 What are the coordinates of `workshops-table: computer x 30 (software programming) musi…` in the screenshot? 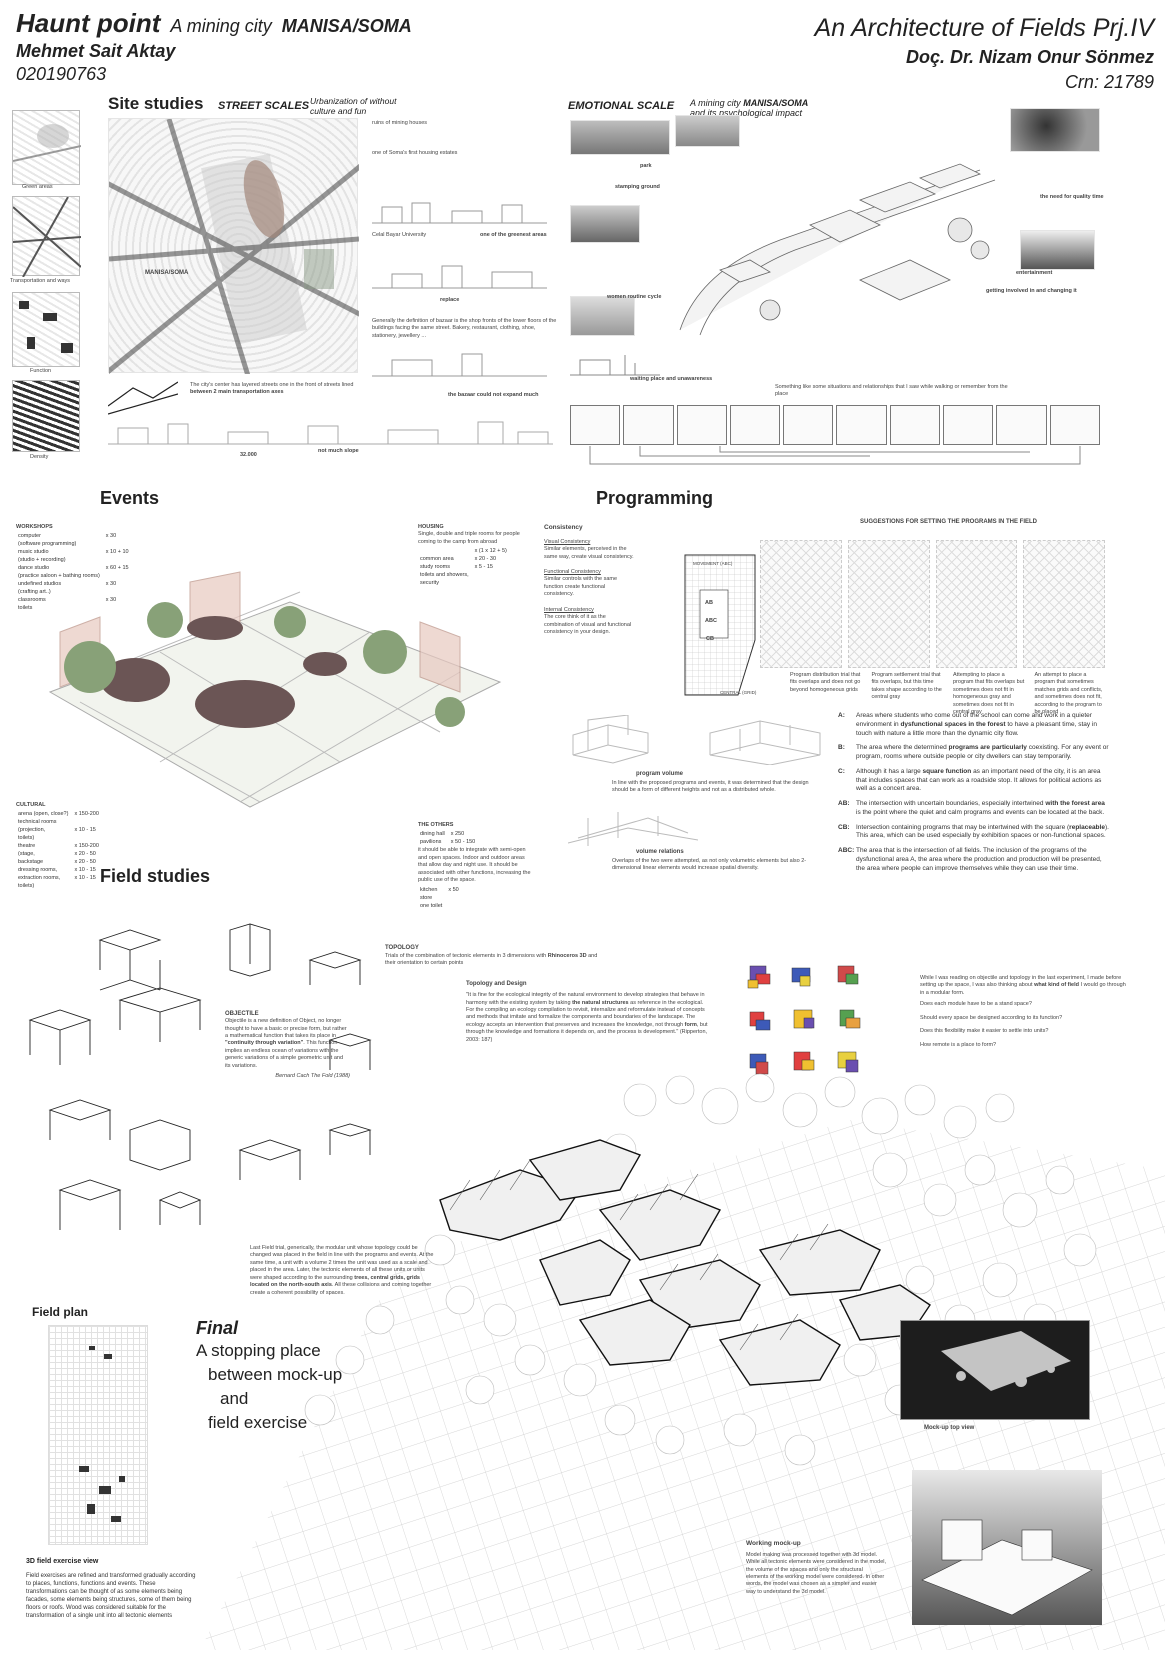 It's located at (75, 572).